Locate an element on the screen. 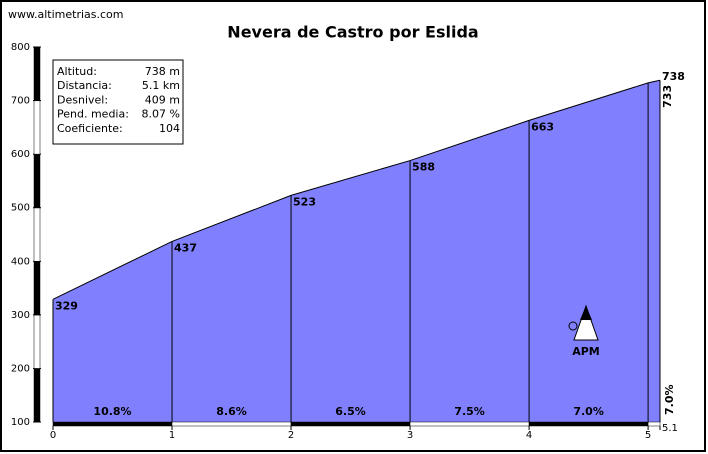  logo-text: APM is located at coordinates (586, 351).